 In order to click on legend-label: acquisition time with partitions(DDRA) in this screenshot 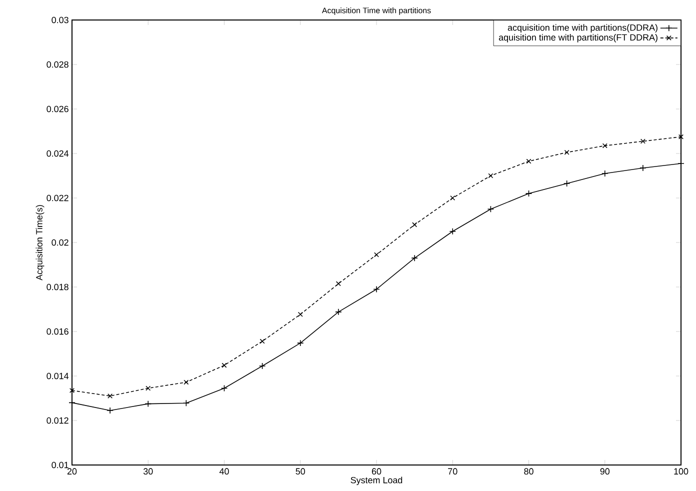, I will do `click(583, 28)`.